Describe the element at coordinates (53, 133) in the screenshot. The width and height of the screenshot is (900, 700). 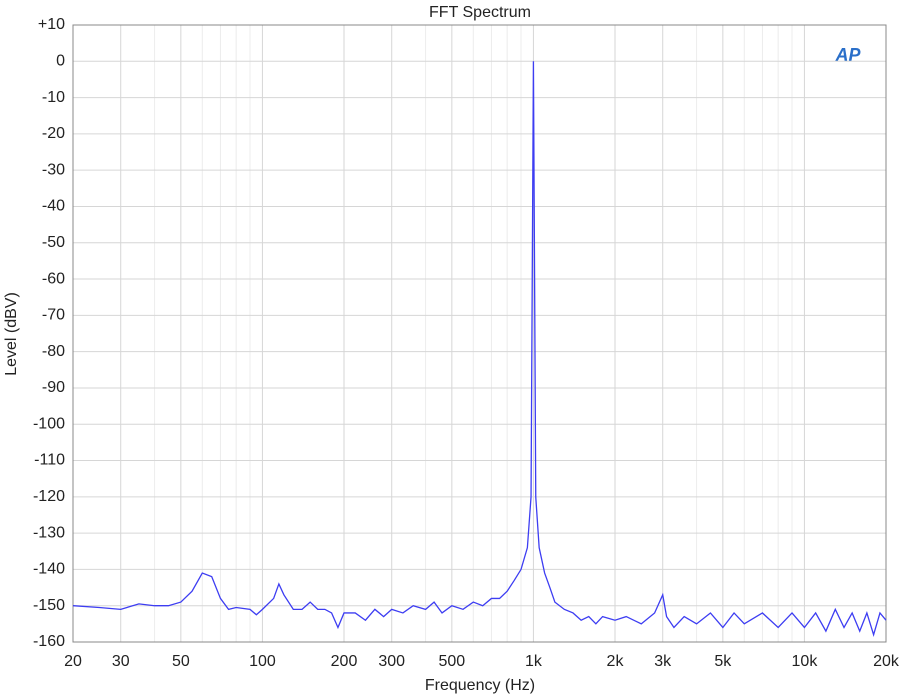
I see `y-tick-label: -20` at that location.